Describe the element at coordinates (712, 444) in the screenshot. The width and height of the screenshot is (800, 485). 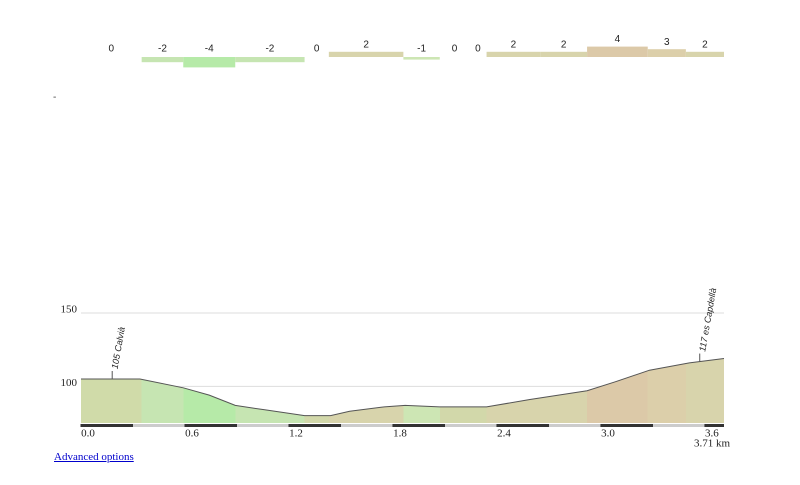
I see `x-end-label: 3.71 km` at that location.